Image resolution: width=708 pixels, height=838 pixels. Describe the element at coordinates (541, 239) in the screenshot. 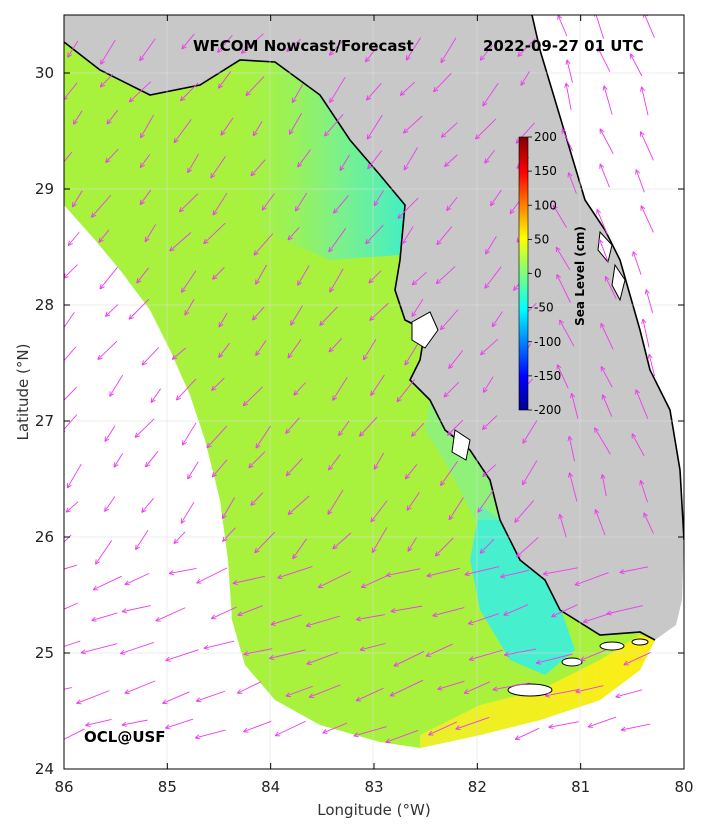

I see `colorbar-tick-label: 50` at that location.